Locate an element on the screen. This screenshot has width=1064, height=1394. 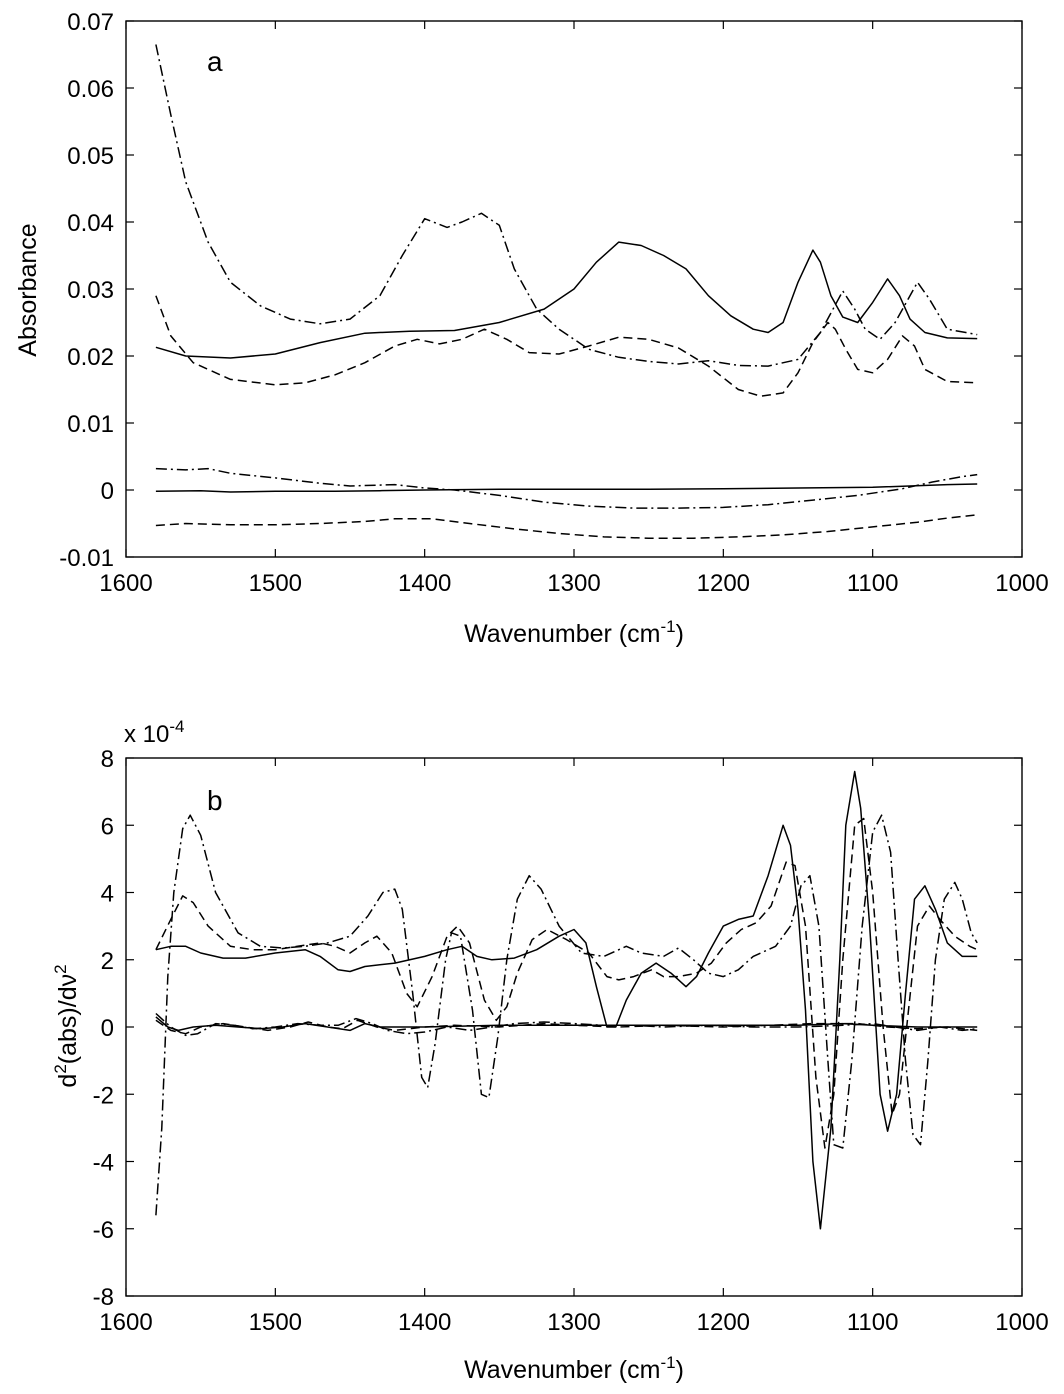
y-axis-label: d2(abs)/dν2 is located at coordinates (66, 1025).